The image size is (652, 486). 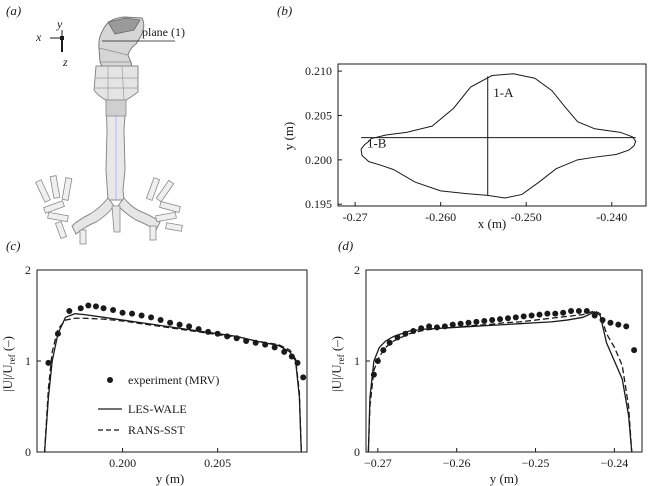 What do you see at coordinates (498, 136) in the screenshot?
I see `chart-b-outline` at bounding box center [498, 136].